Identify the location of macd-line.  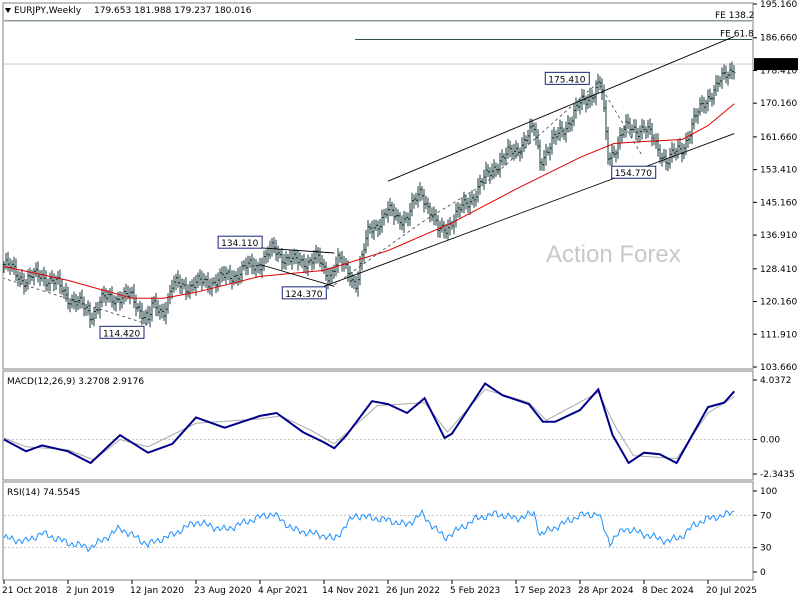
(369, 423).